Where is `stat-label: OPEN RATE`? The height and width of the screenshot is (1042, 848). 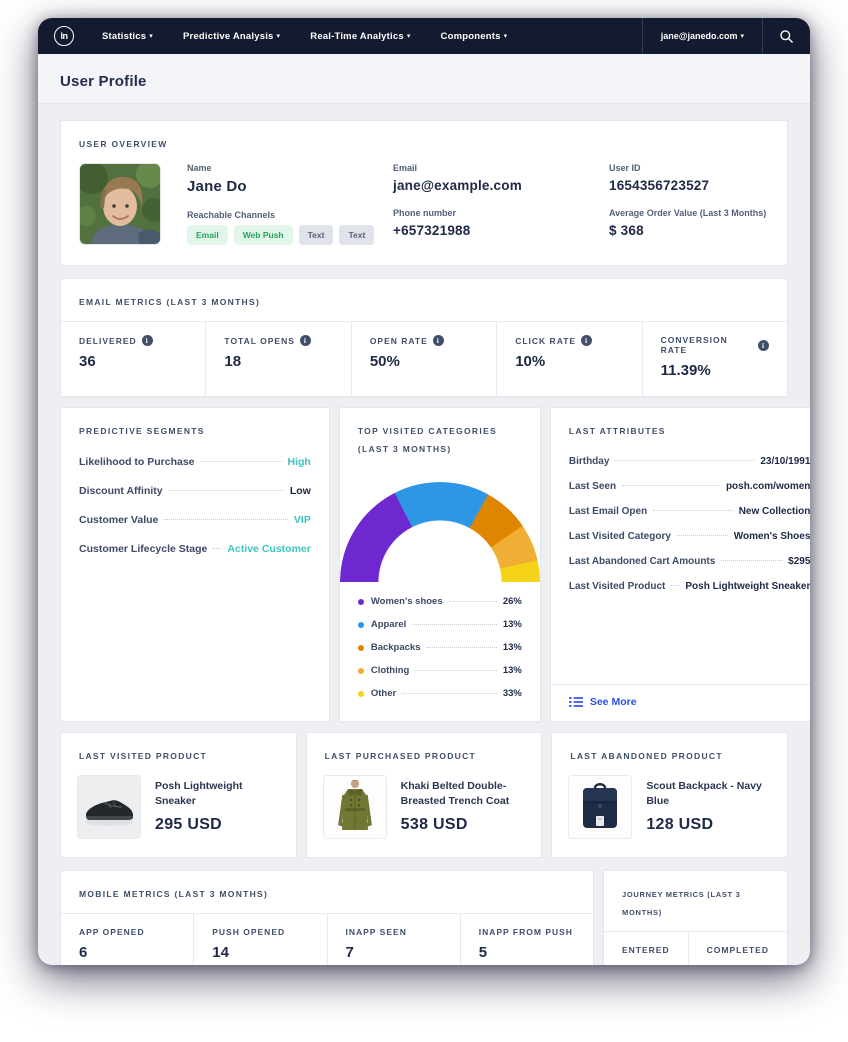
stat-label: OPEN RATE is located at coordinates (398, 340).